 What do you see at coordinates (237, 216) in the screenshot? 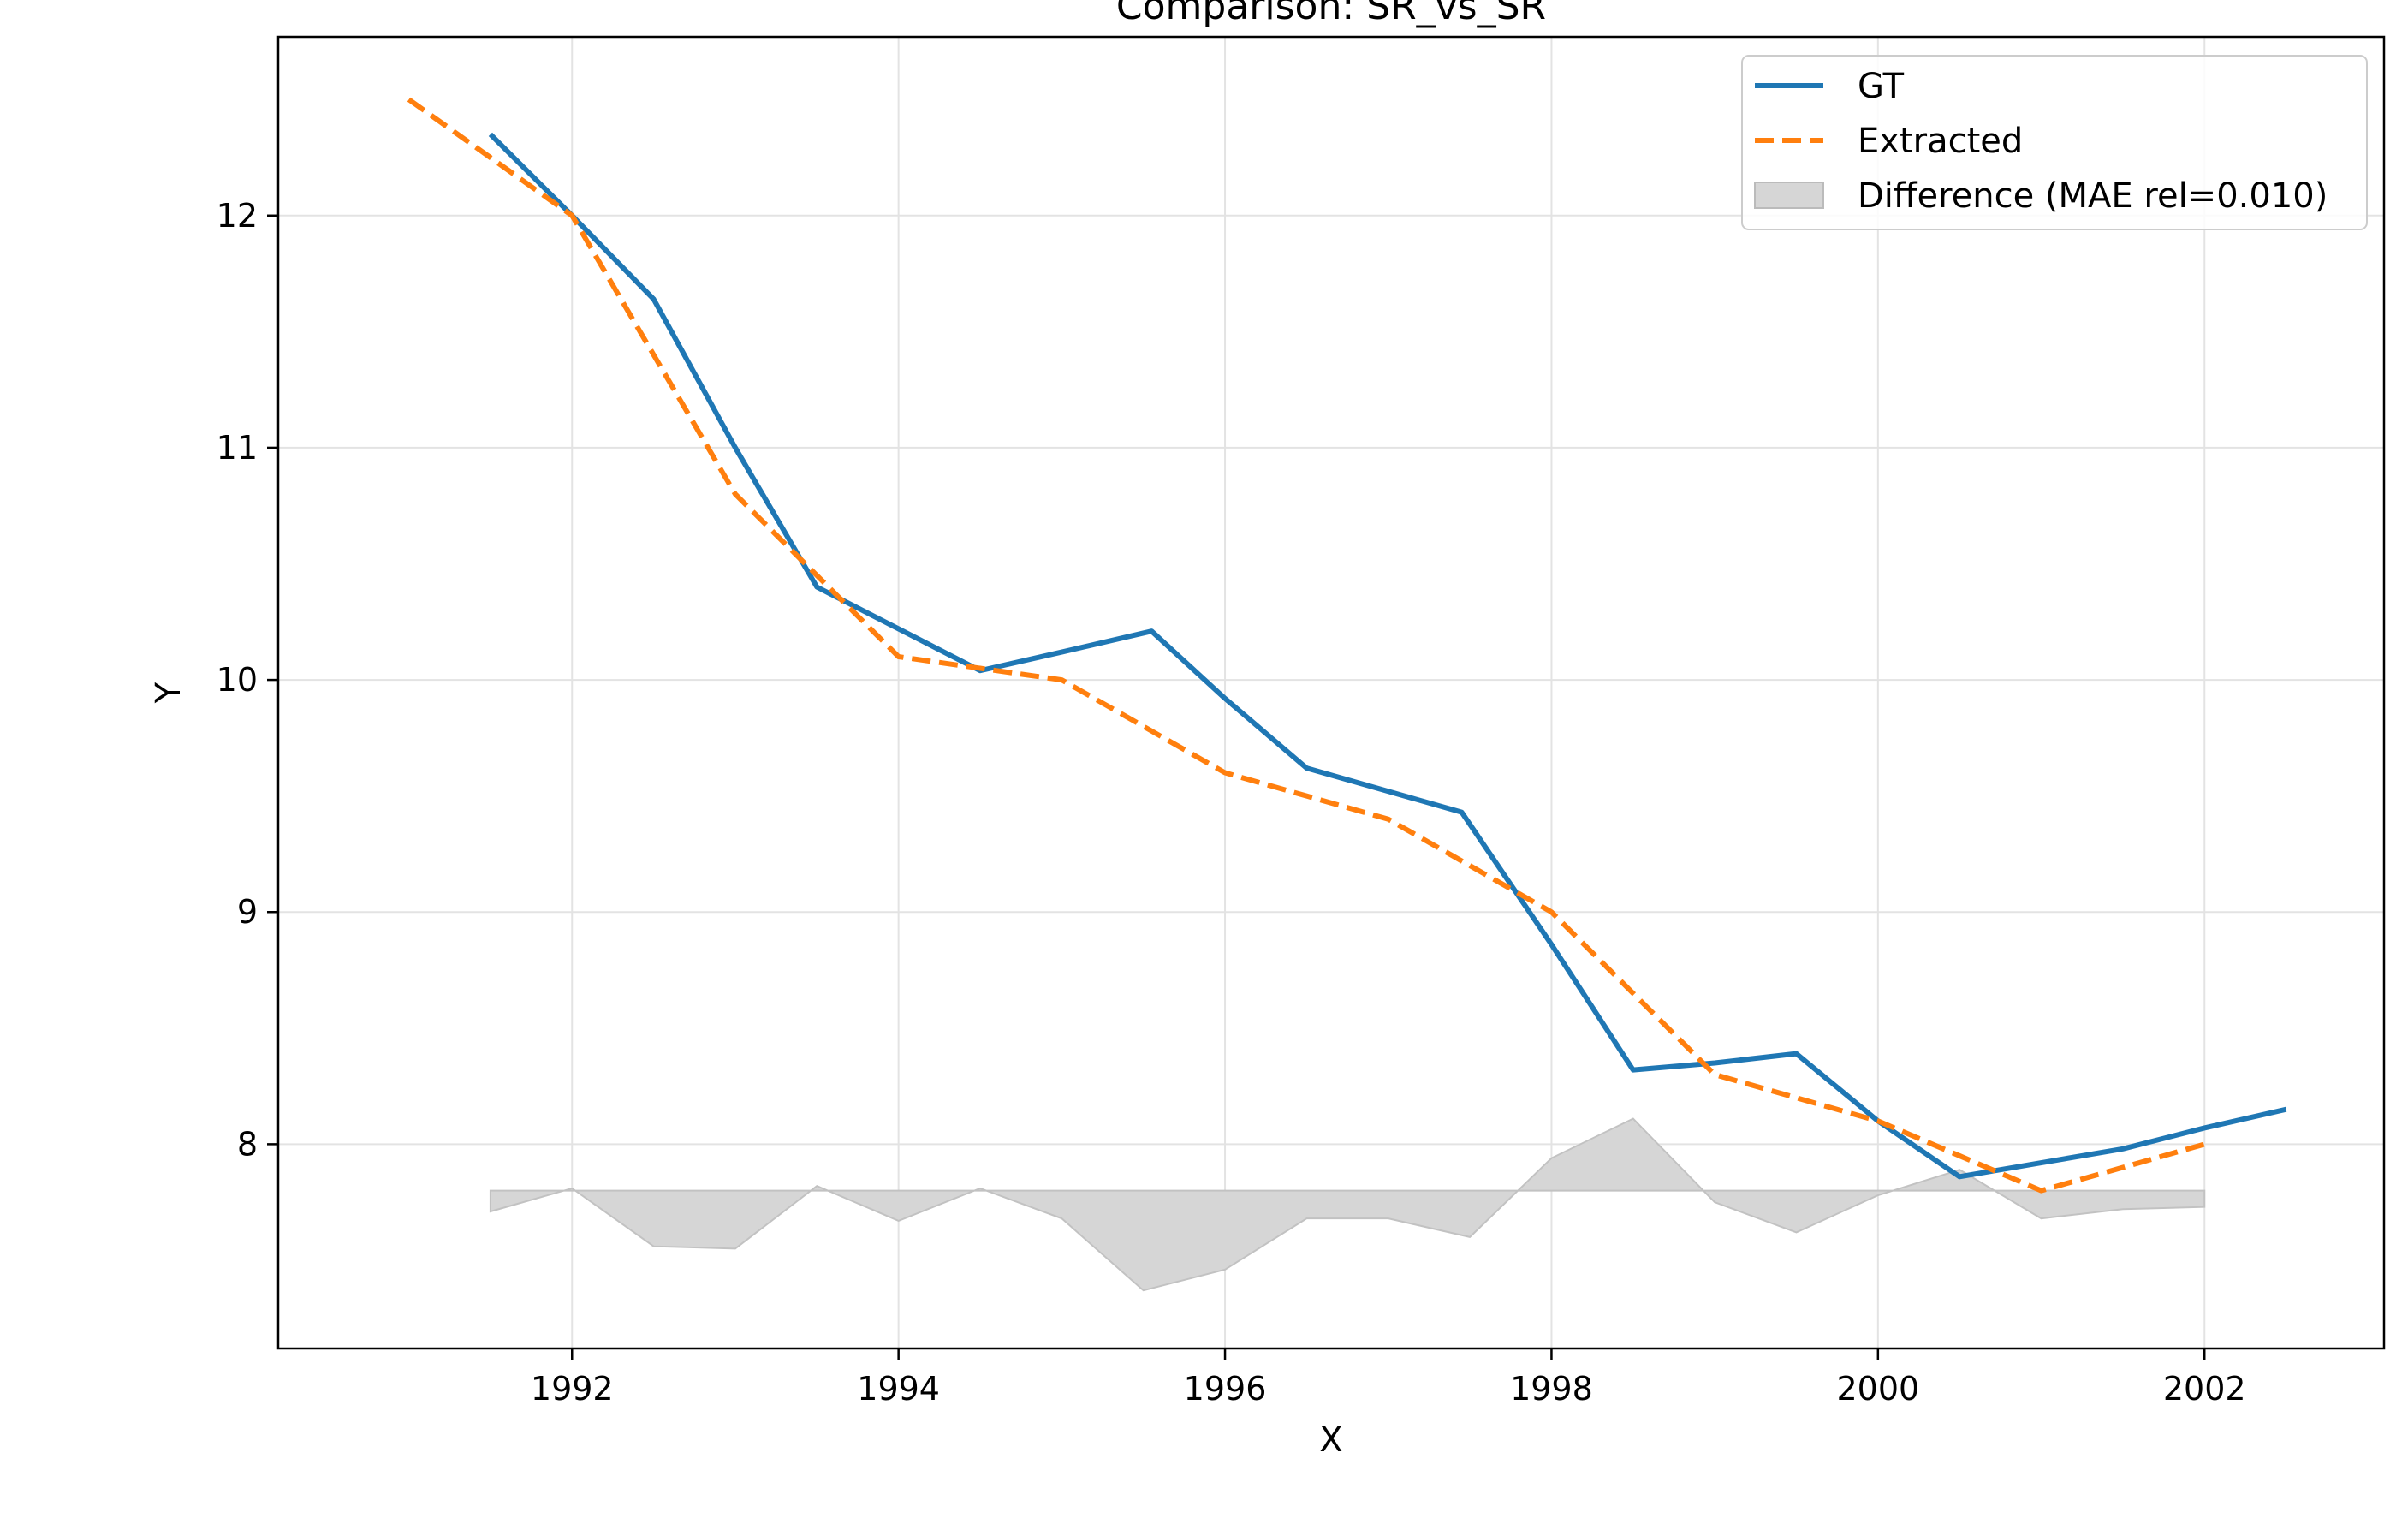
I see `y-tick-label: 12` at bounding box center [237, 216].